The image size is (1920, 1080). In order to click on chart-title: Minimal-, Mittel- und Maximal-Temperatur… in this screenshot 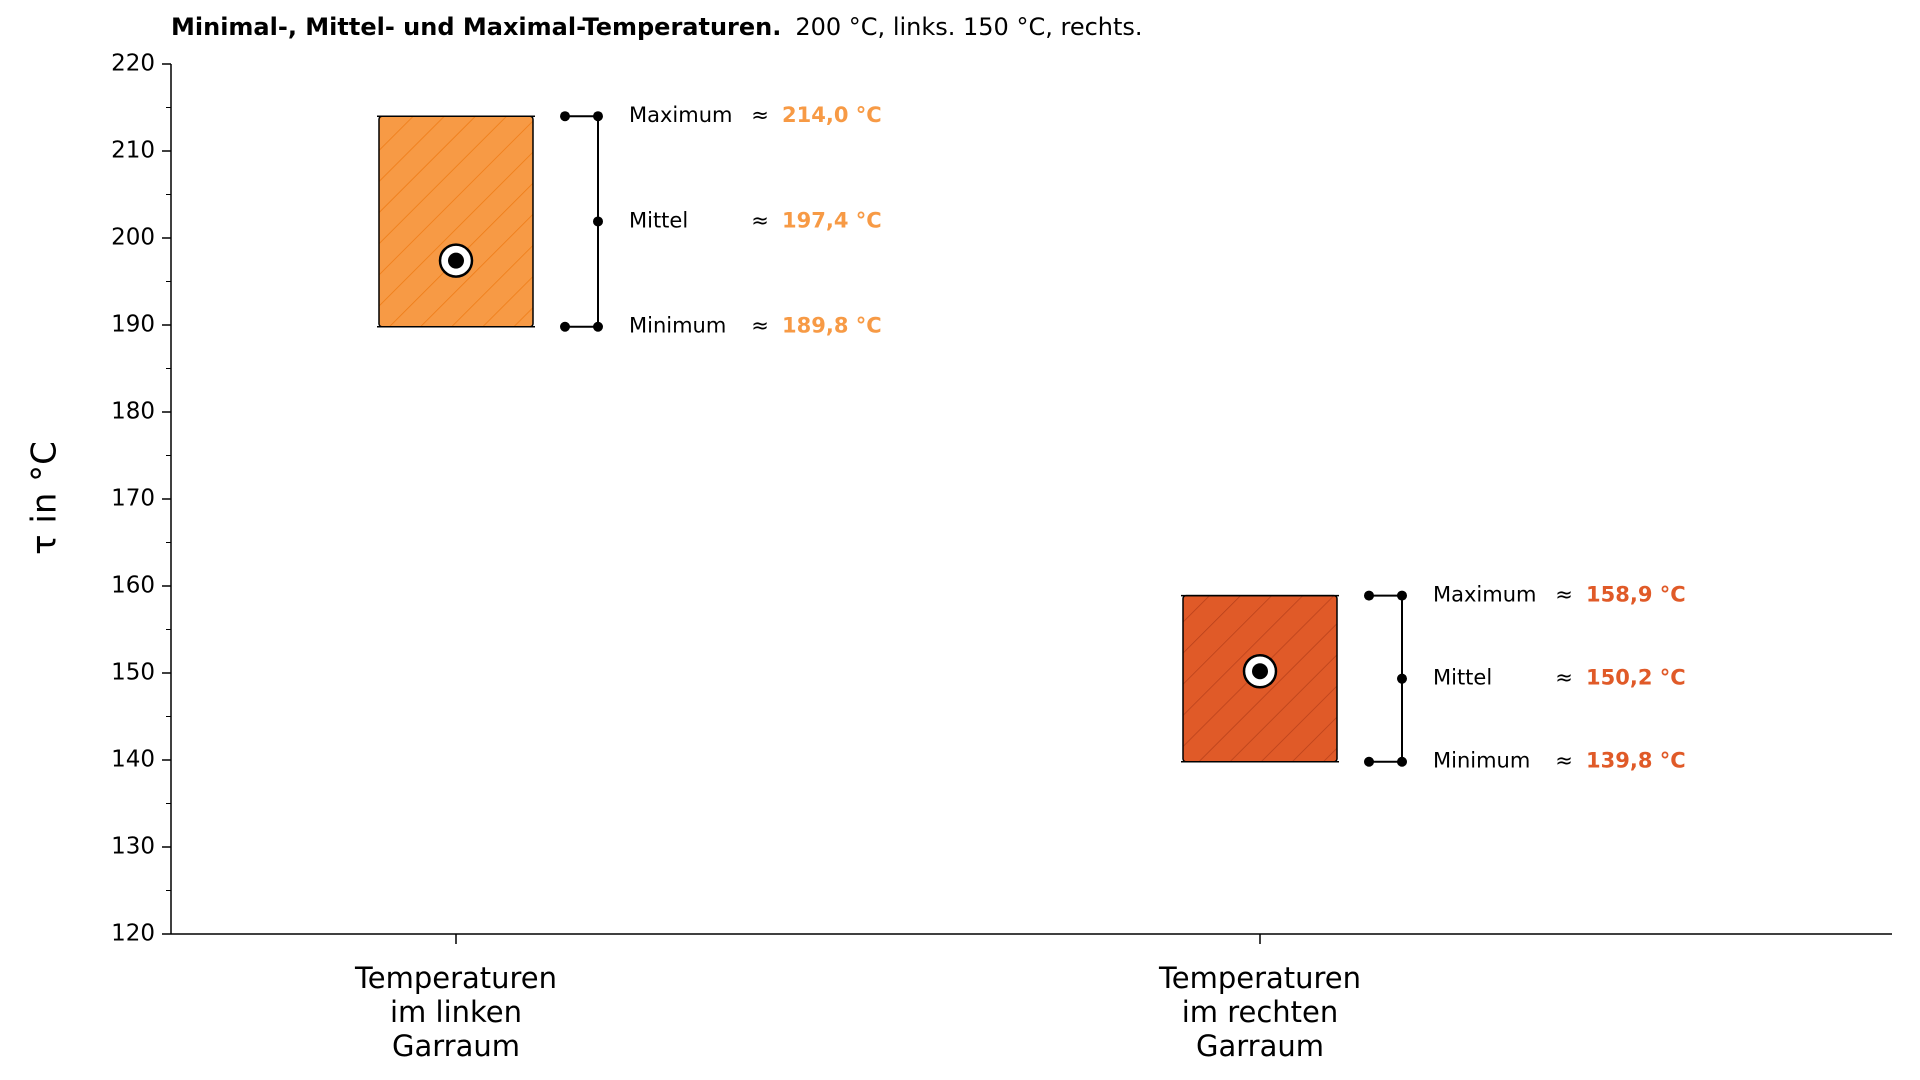, I will do `click(657, 27)`.